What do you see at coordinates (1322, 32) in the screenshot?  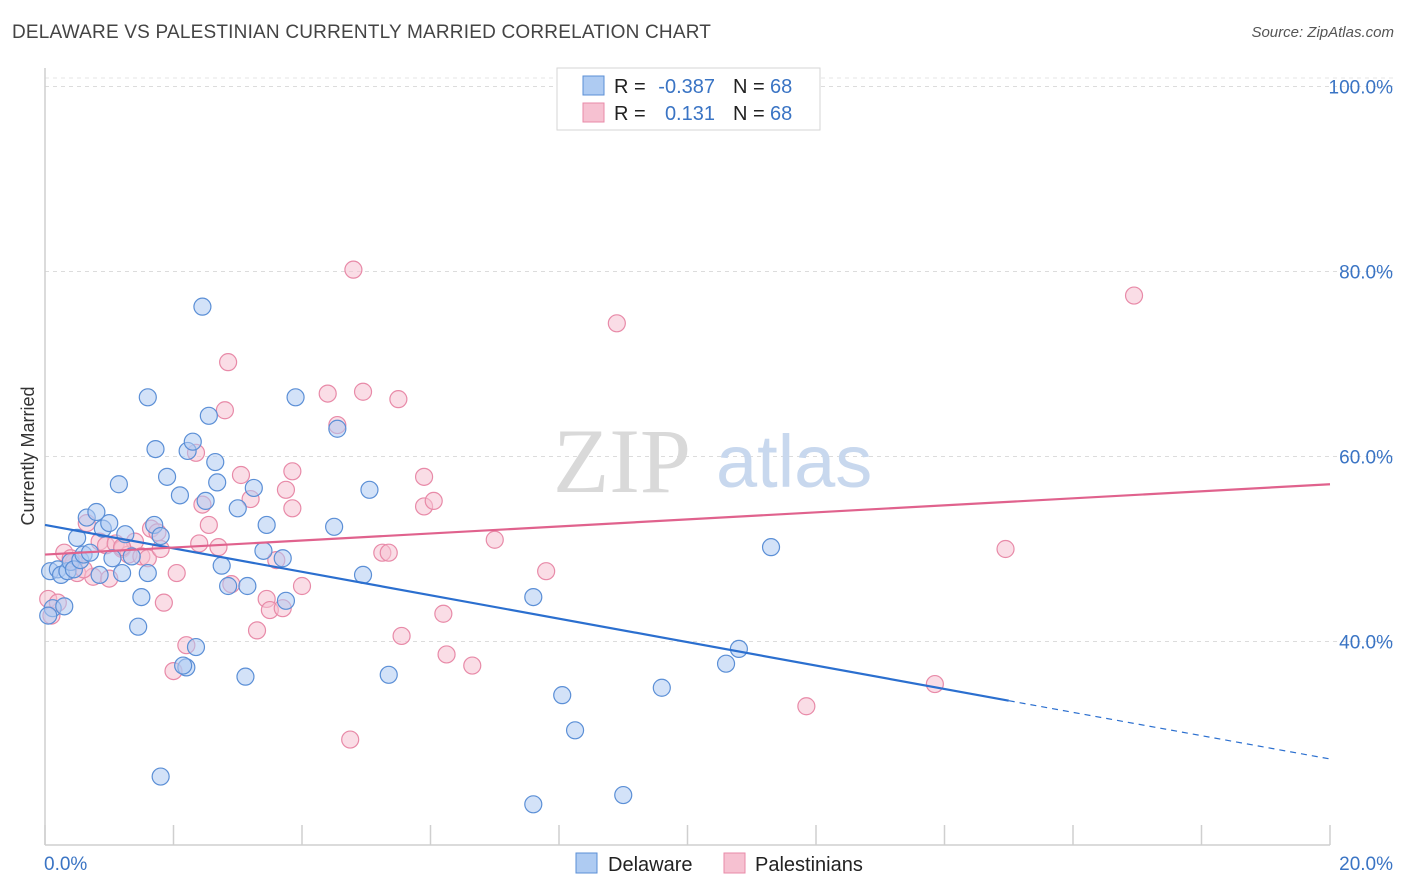 I see `source-note: Source: ZipAtlas.com` at bounding box center [1322, 32].